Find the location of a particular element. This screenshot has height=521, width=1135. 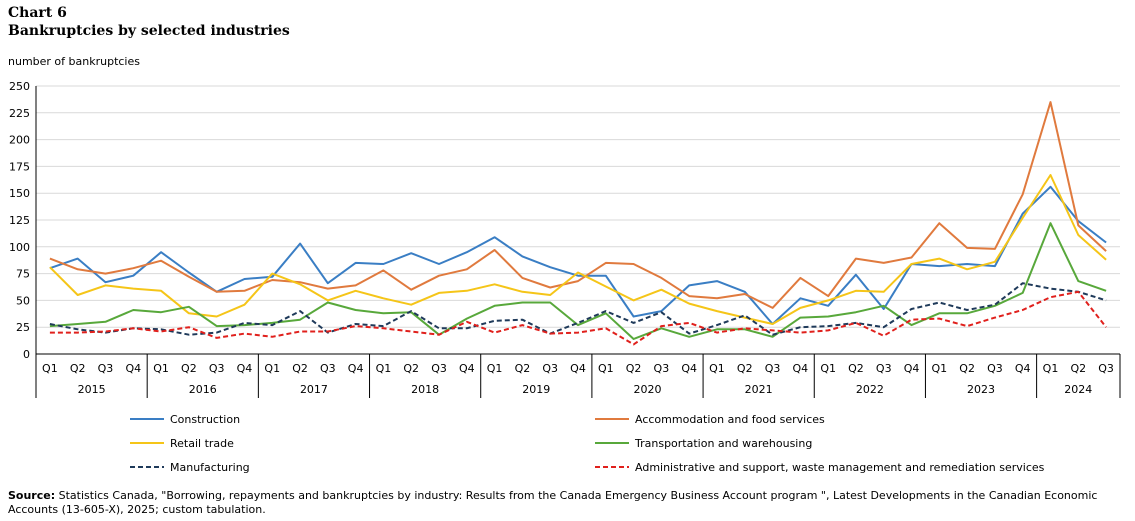

year-label: 2023 is located at coordinates (981, 389).